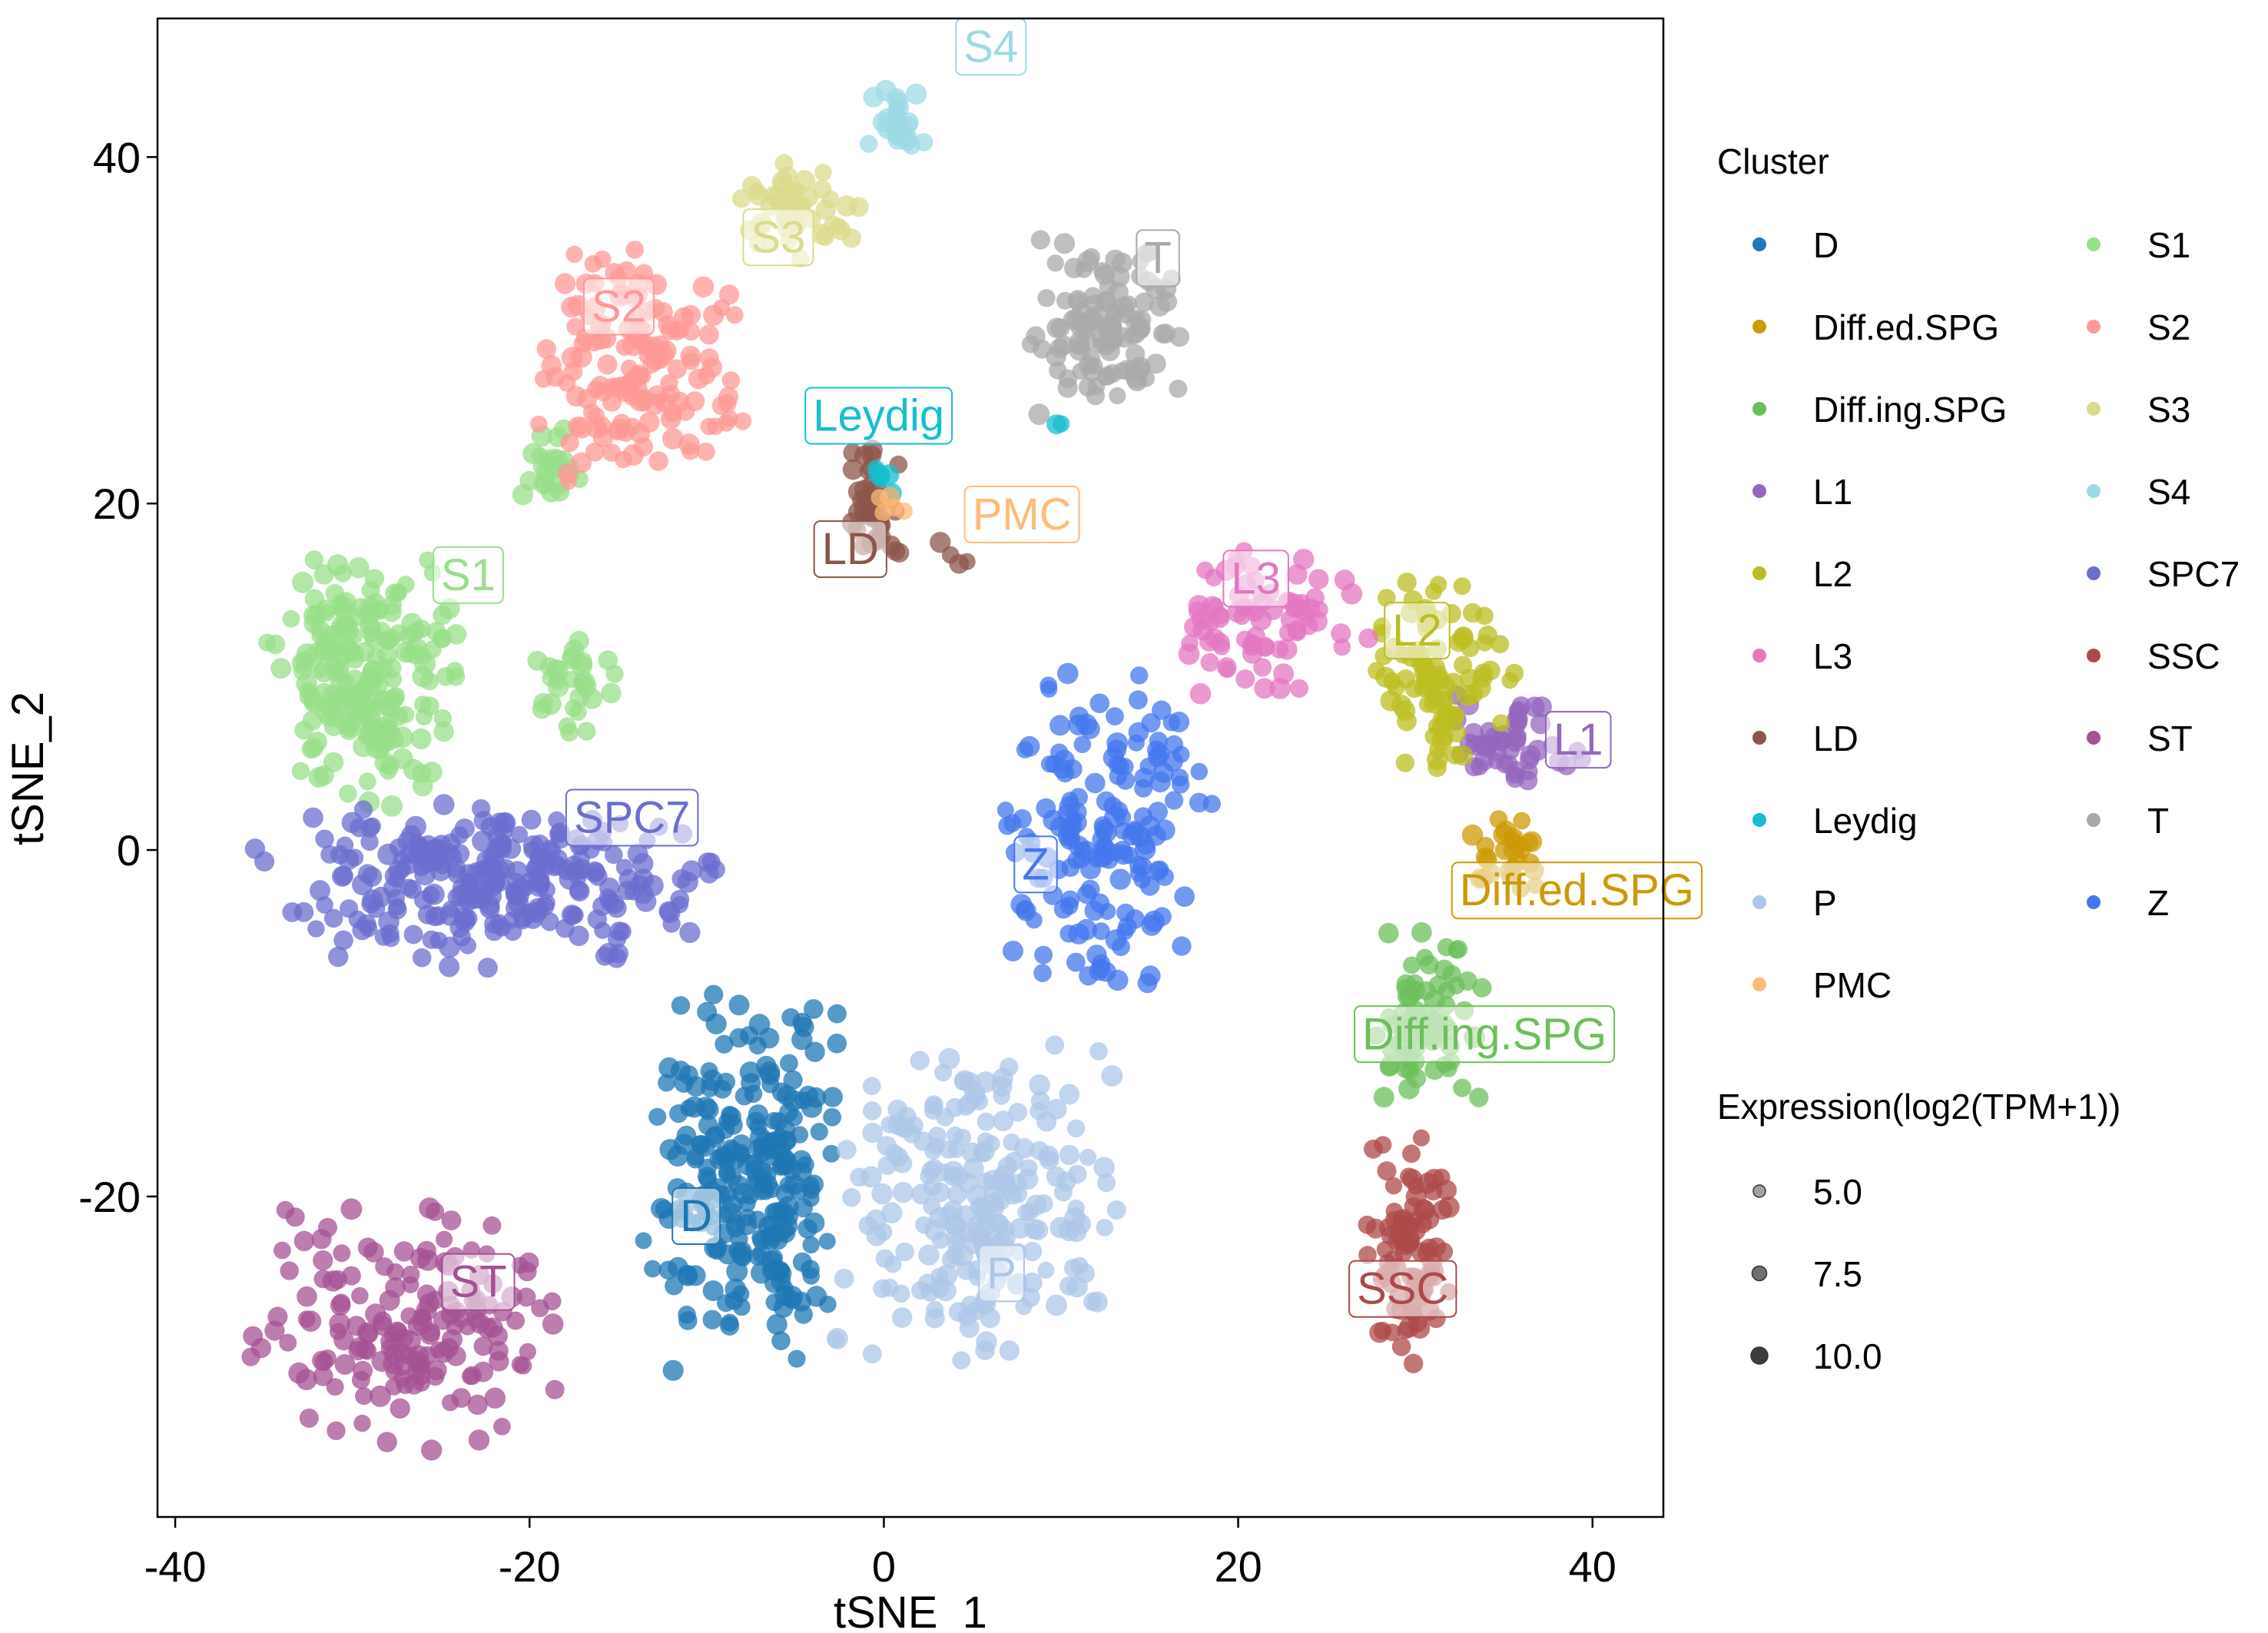  Describe the element at coordinates (850, 549) in the screenshot. I see `cluster-label-ld: LD` at that location.